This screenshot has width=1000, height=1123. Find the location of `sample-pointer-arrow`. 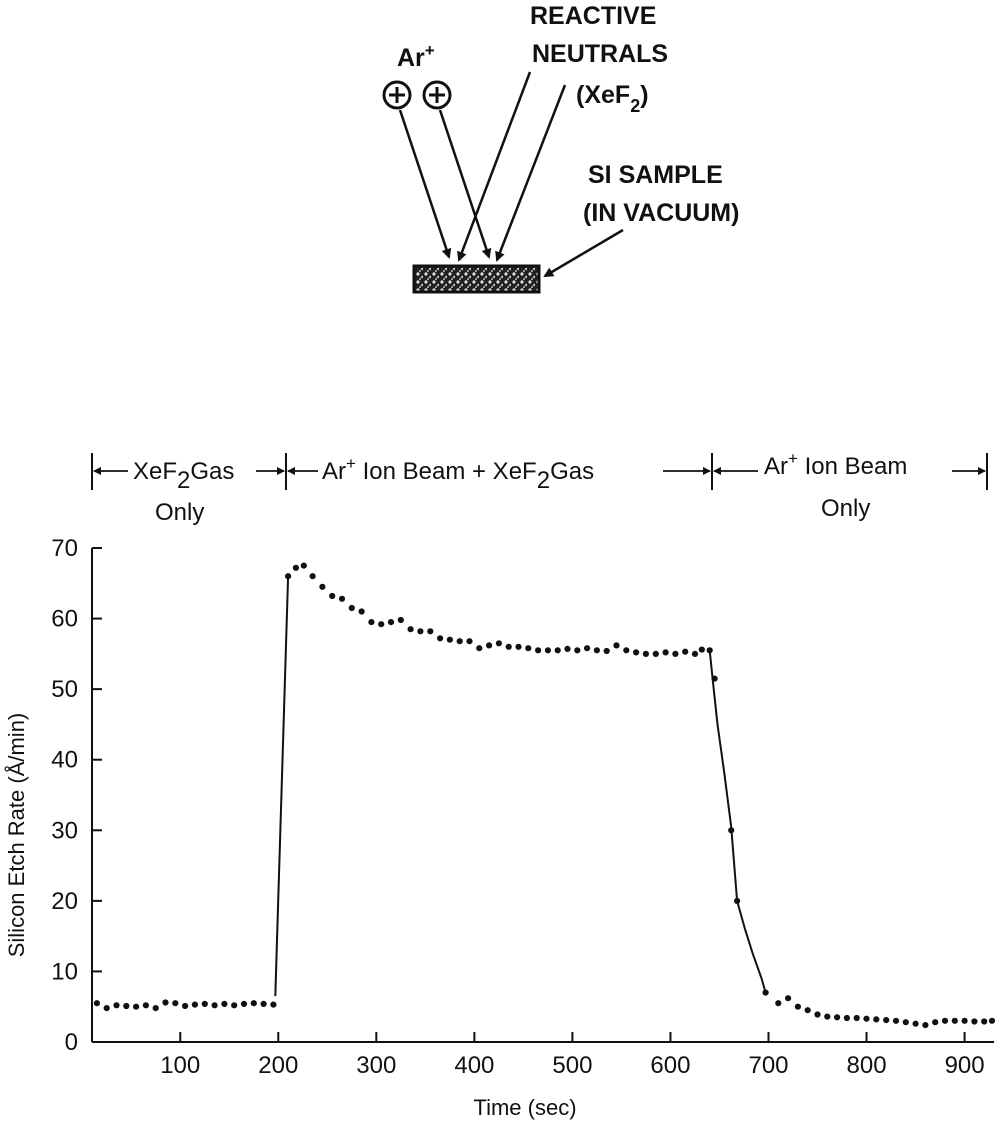

sample-pointer-arrow is located at coordinates (583, 253).